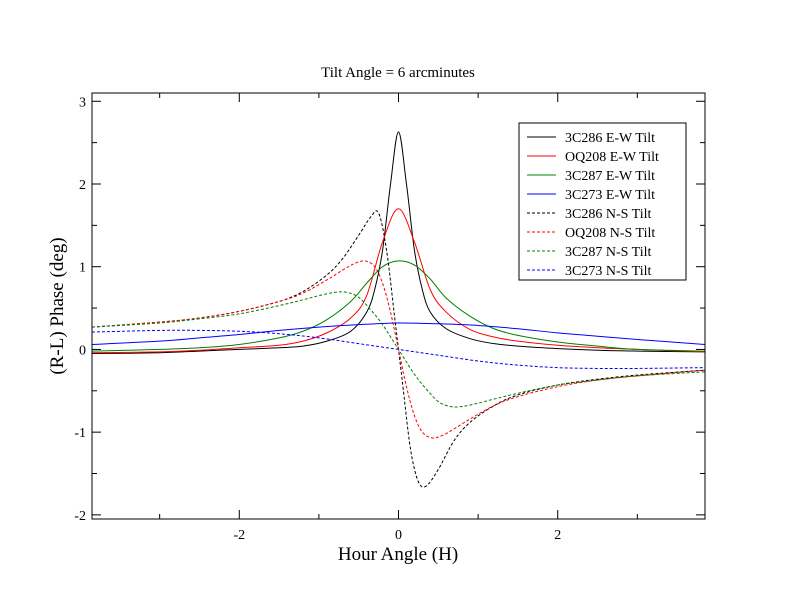  Describe the element at coordinates (398, 73) in the screenshot. I see `chart-title: Tilt Angle = 6 arcminutes` at that location.